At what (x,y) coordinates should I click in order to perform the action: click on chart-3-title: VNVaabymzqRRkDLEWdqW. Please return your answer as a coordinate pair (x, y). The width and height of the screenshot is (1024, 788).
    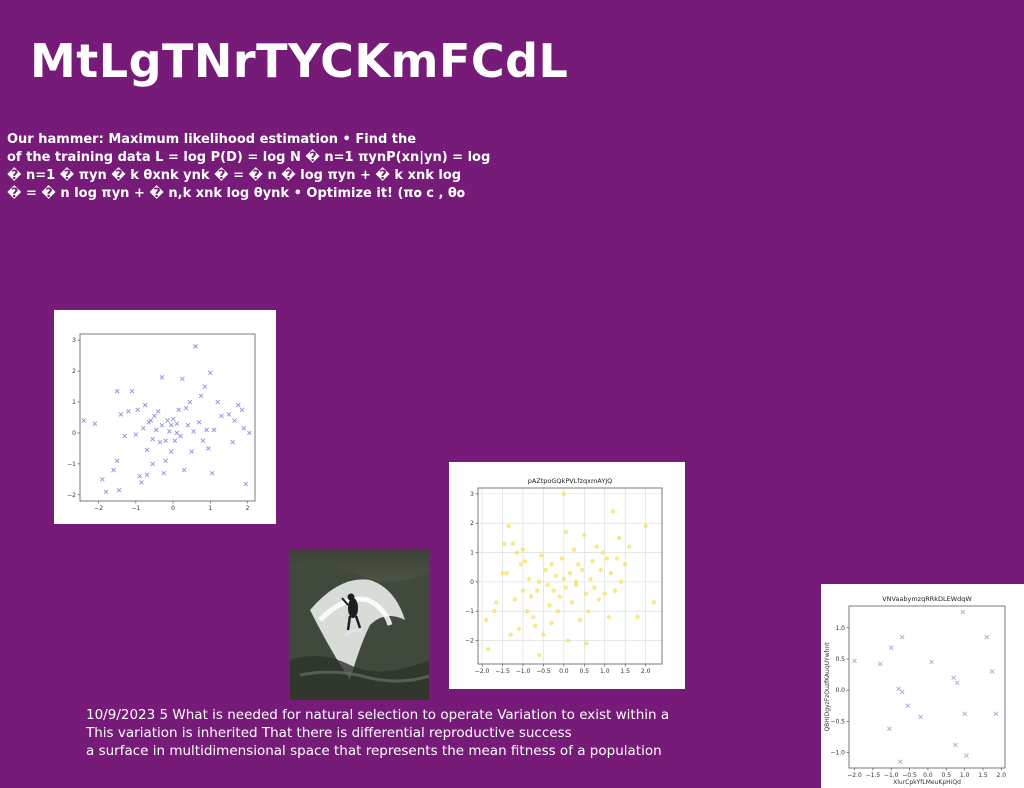
    Looking at the image, I should click on (927, 599).